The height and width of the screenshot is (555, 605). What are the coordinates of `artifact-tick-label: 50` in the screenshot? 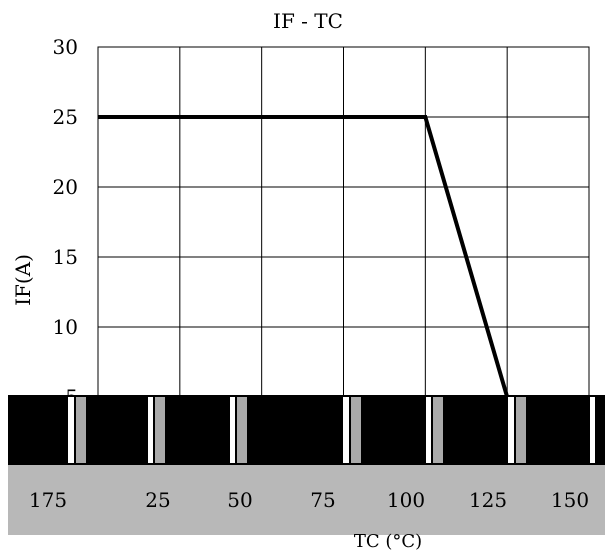 It's located at (239, 500).